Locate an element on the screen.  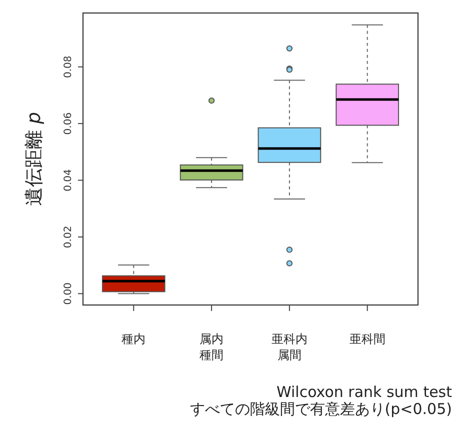
x-tick-label: 種内 is located at coordinates (134, 339).